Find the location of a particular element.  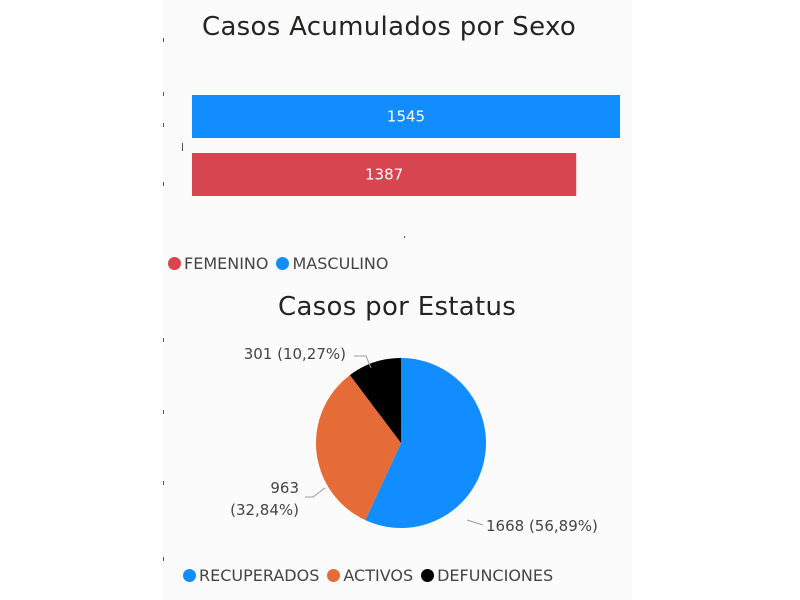

pie-leader-line-activos is located at coordinates (315, 492).